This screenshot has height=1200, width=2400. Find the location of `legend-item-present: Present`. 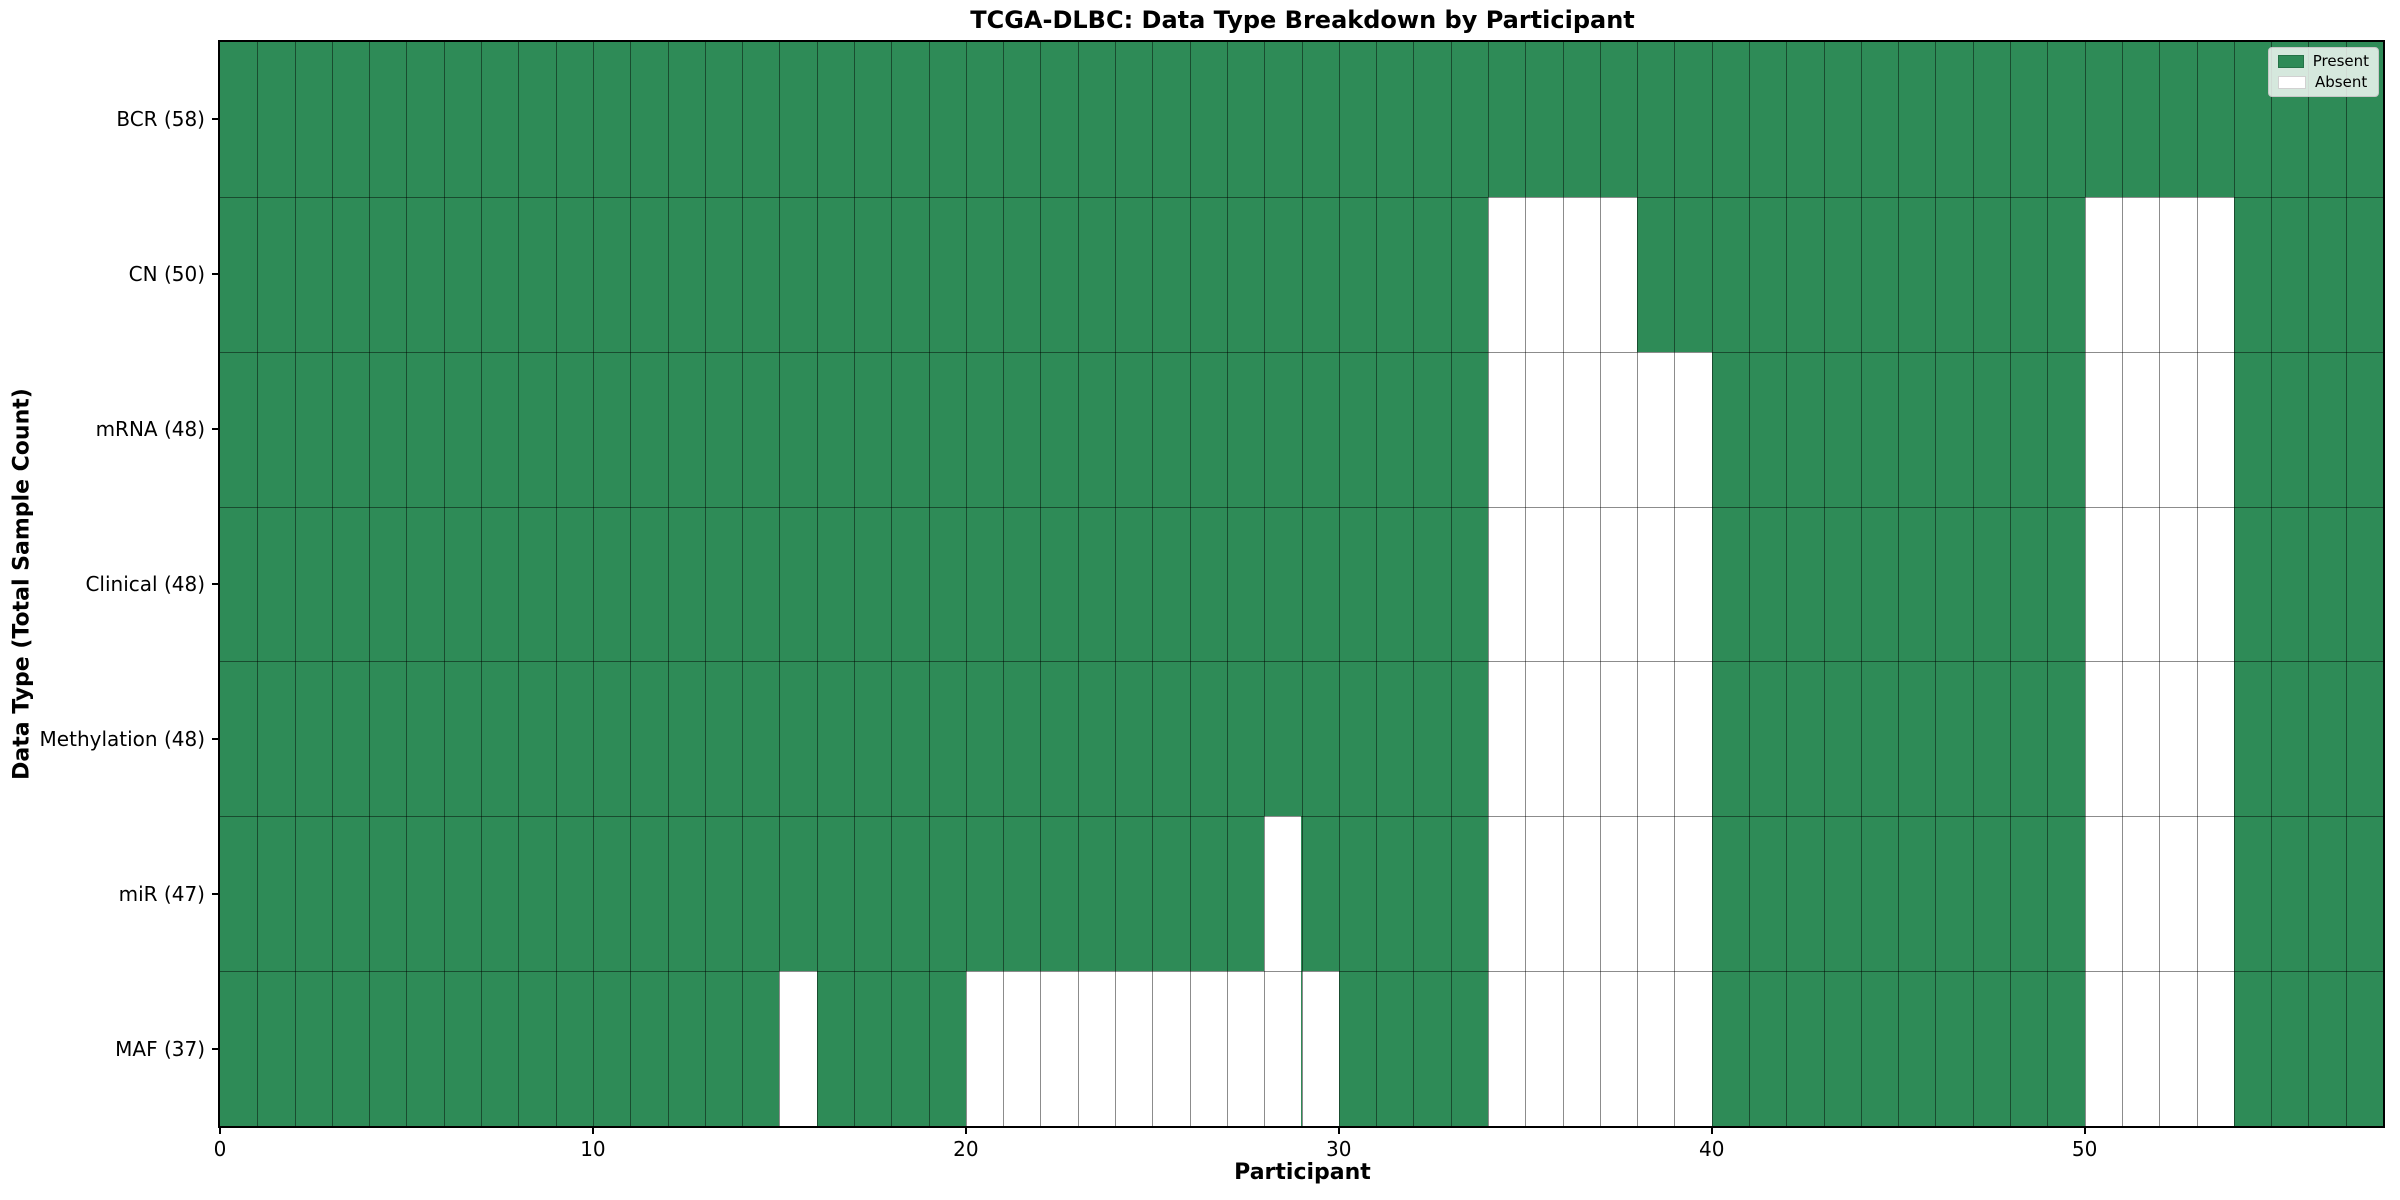

legend-item-present: Present is located at coordinates (2323, 61).